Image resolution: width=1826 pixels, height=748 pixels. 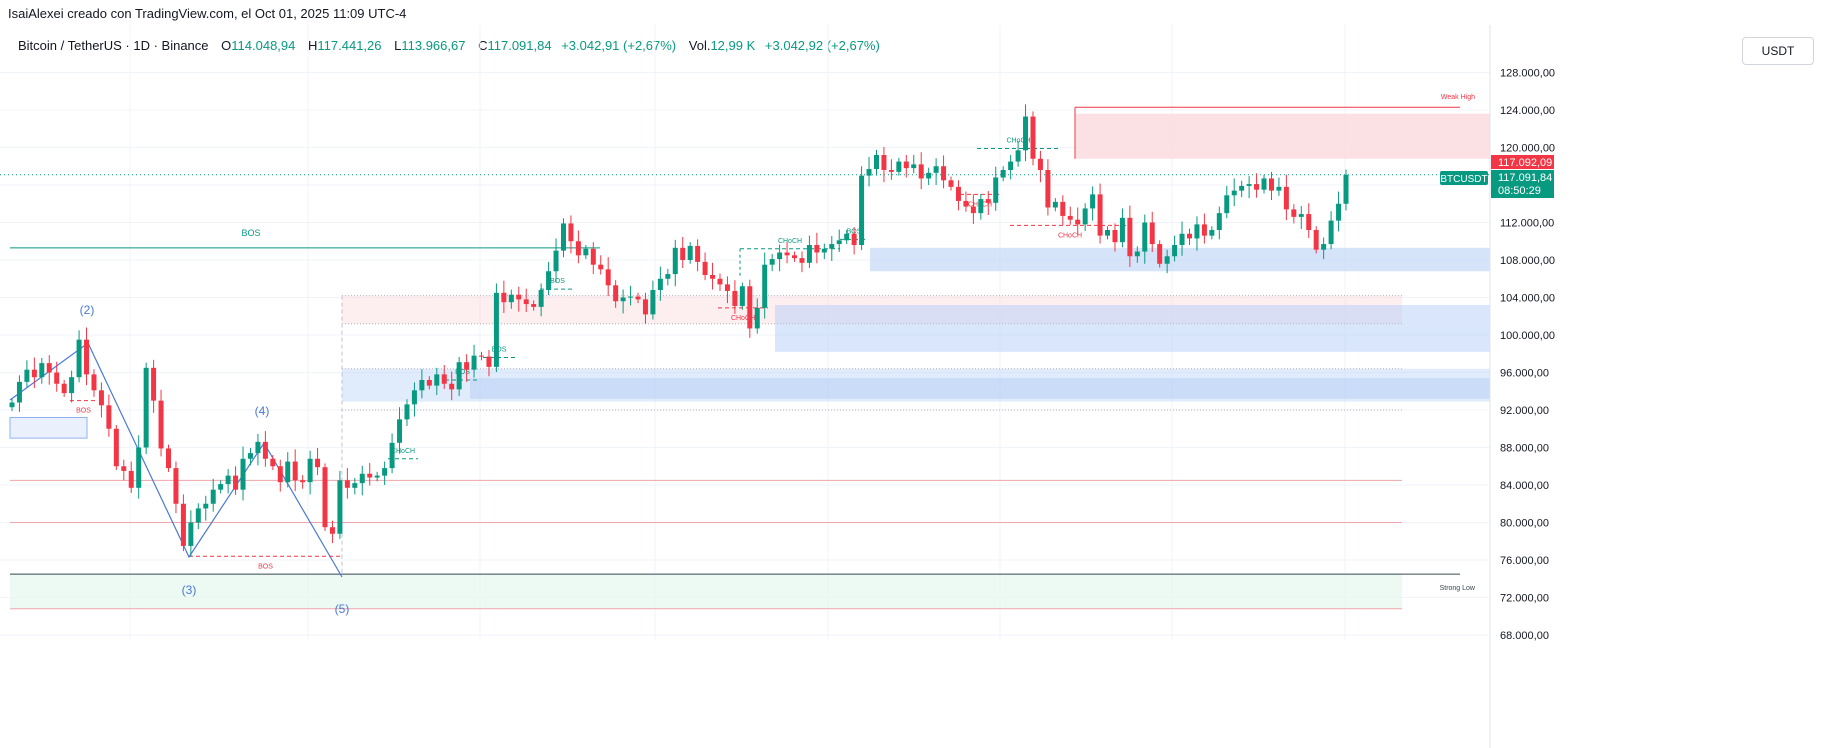 What do you see at coordinates (250, 233) in the screenshot?
I see `bos-major-label: BOS` at bounding box center [250, 233].